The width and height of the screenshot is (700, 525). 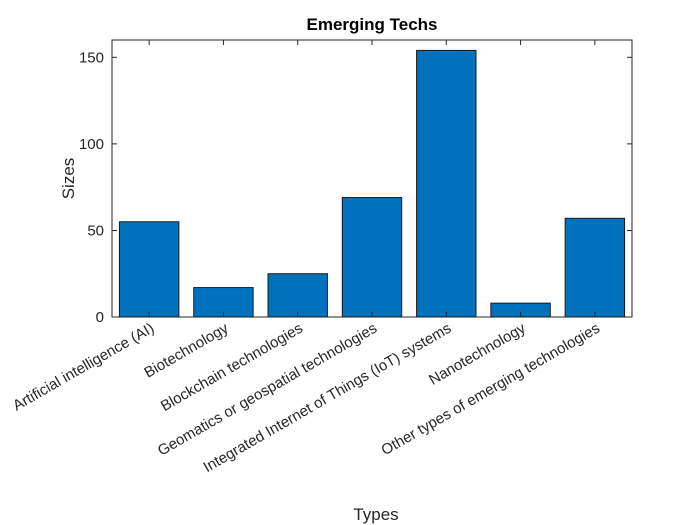 I want to click on bar-artificial-intelligence-ai, so click(x=149, y=269).